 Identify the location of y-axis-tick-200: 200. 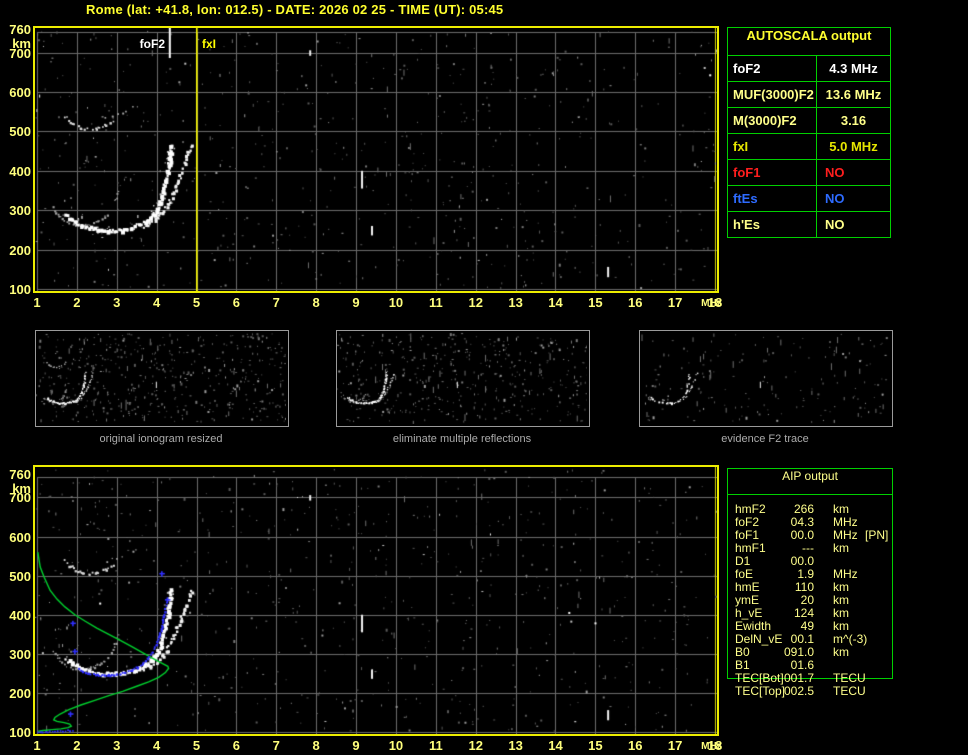
(20, 250).